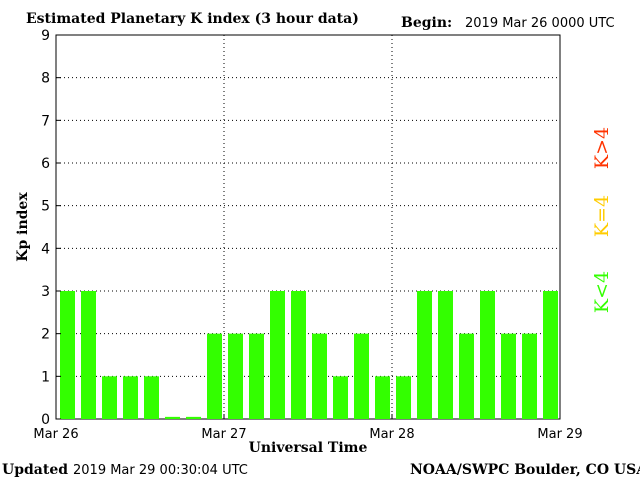  What do you see at coordinates (602, 292) in the screenshot?
I see `legend-green-label: K<4` at bounding box center [602, 292].